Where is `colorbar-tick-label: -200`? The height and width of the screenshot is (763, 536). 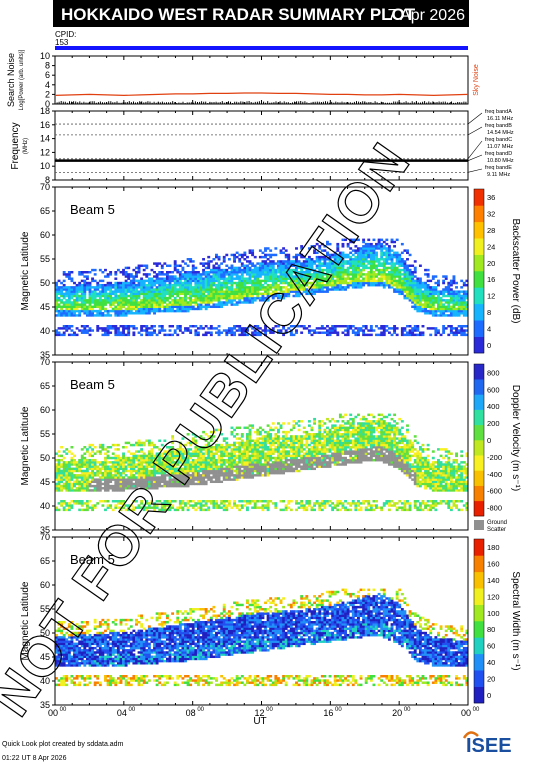
colorbar-tick-label: -200 is located at coordinates (494, 457).